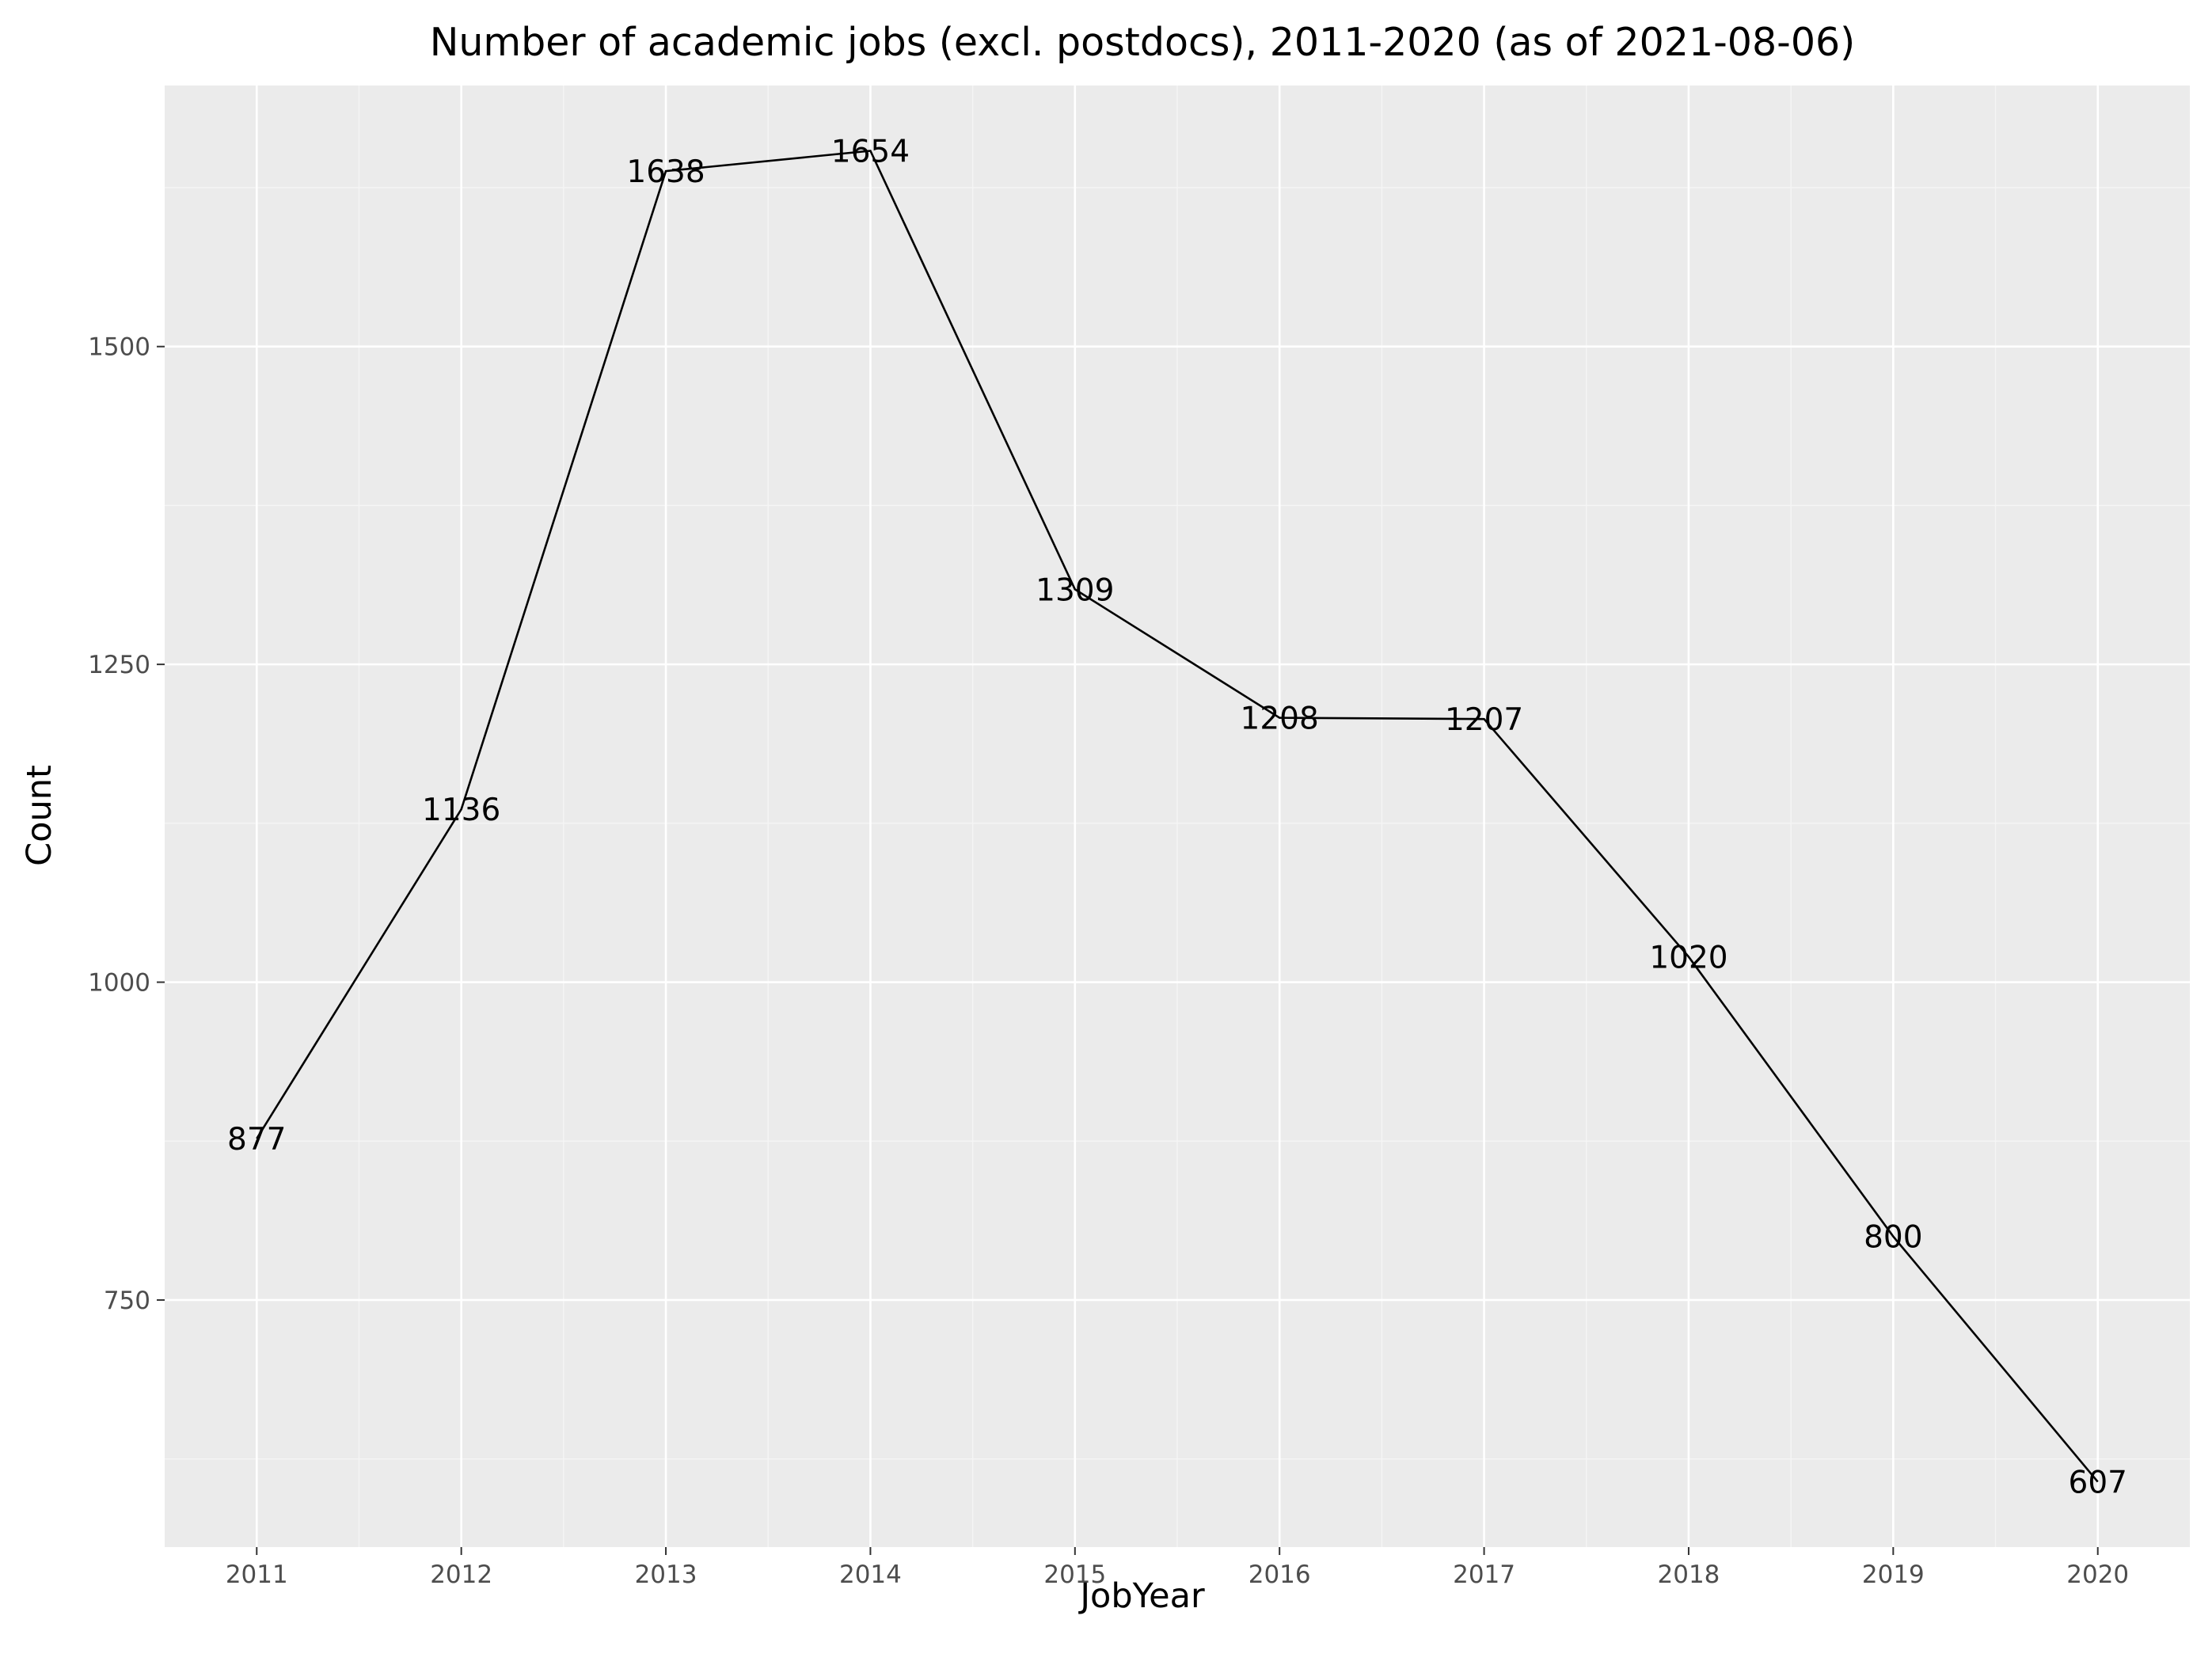 This screenshot has width=2212, height=1669. What do you see at coordinates (666, 1575) in the screenshot?
I see `x-tick-label: 2013` at bounding box center [666, 1575].